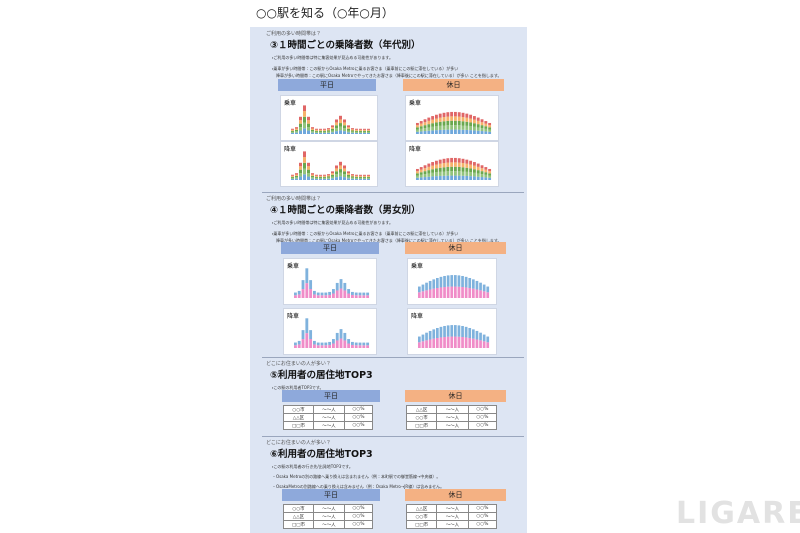 Image resolution: width=800 pixels, height=533 pixels. Describe the element at coordinates (421, 516) in the screenshot. I see `table-cell: ○○市` at that location.